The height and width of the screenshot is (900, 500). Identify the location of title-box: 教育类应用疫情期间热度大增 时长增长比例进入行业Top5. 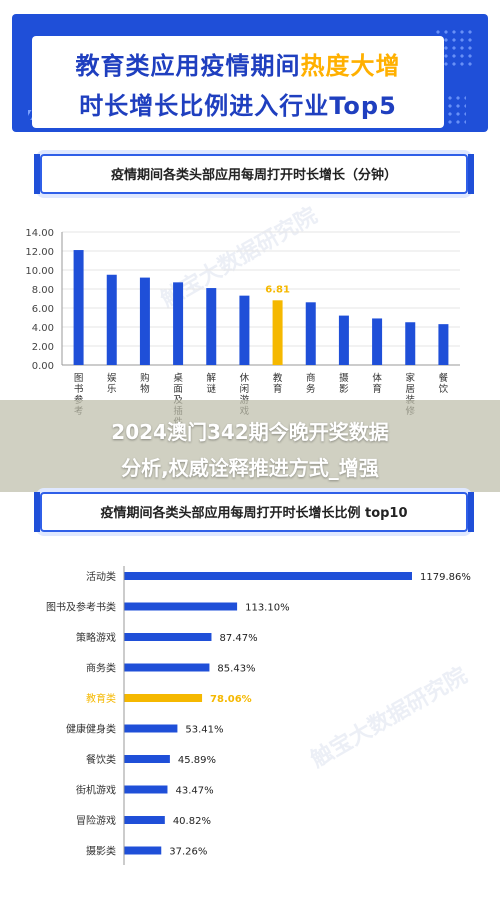
(238, 82).